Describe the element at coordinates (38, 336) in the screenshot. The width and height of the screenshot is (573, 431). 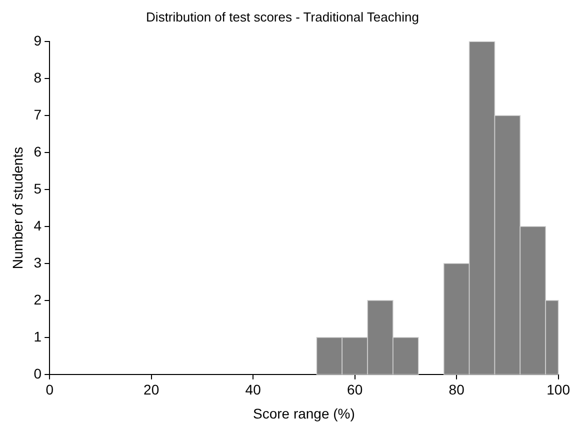
I see `y-tick-label: 1` at that location.